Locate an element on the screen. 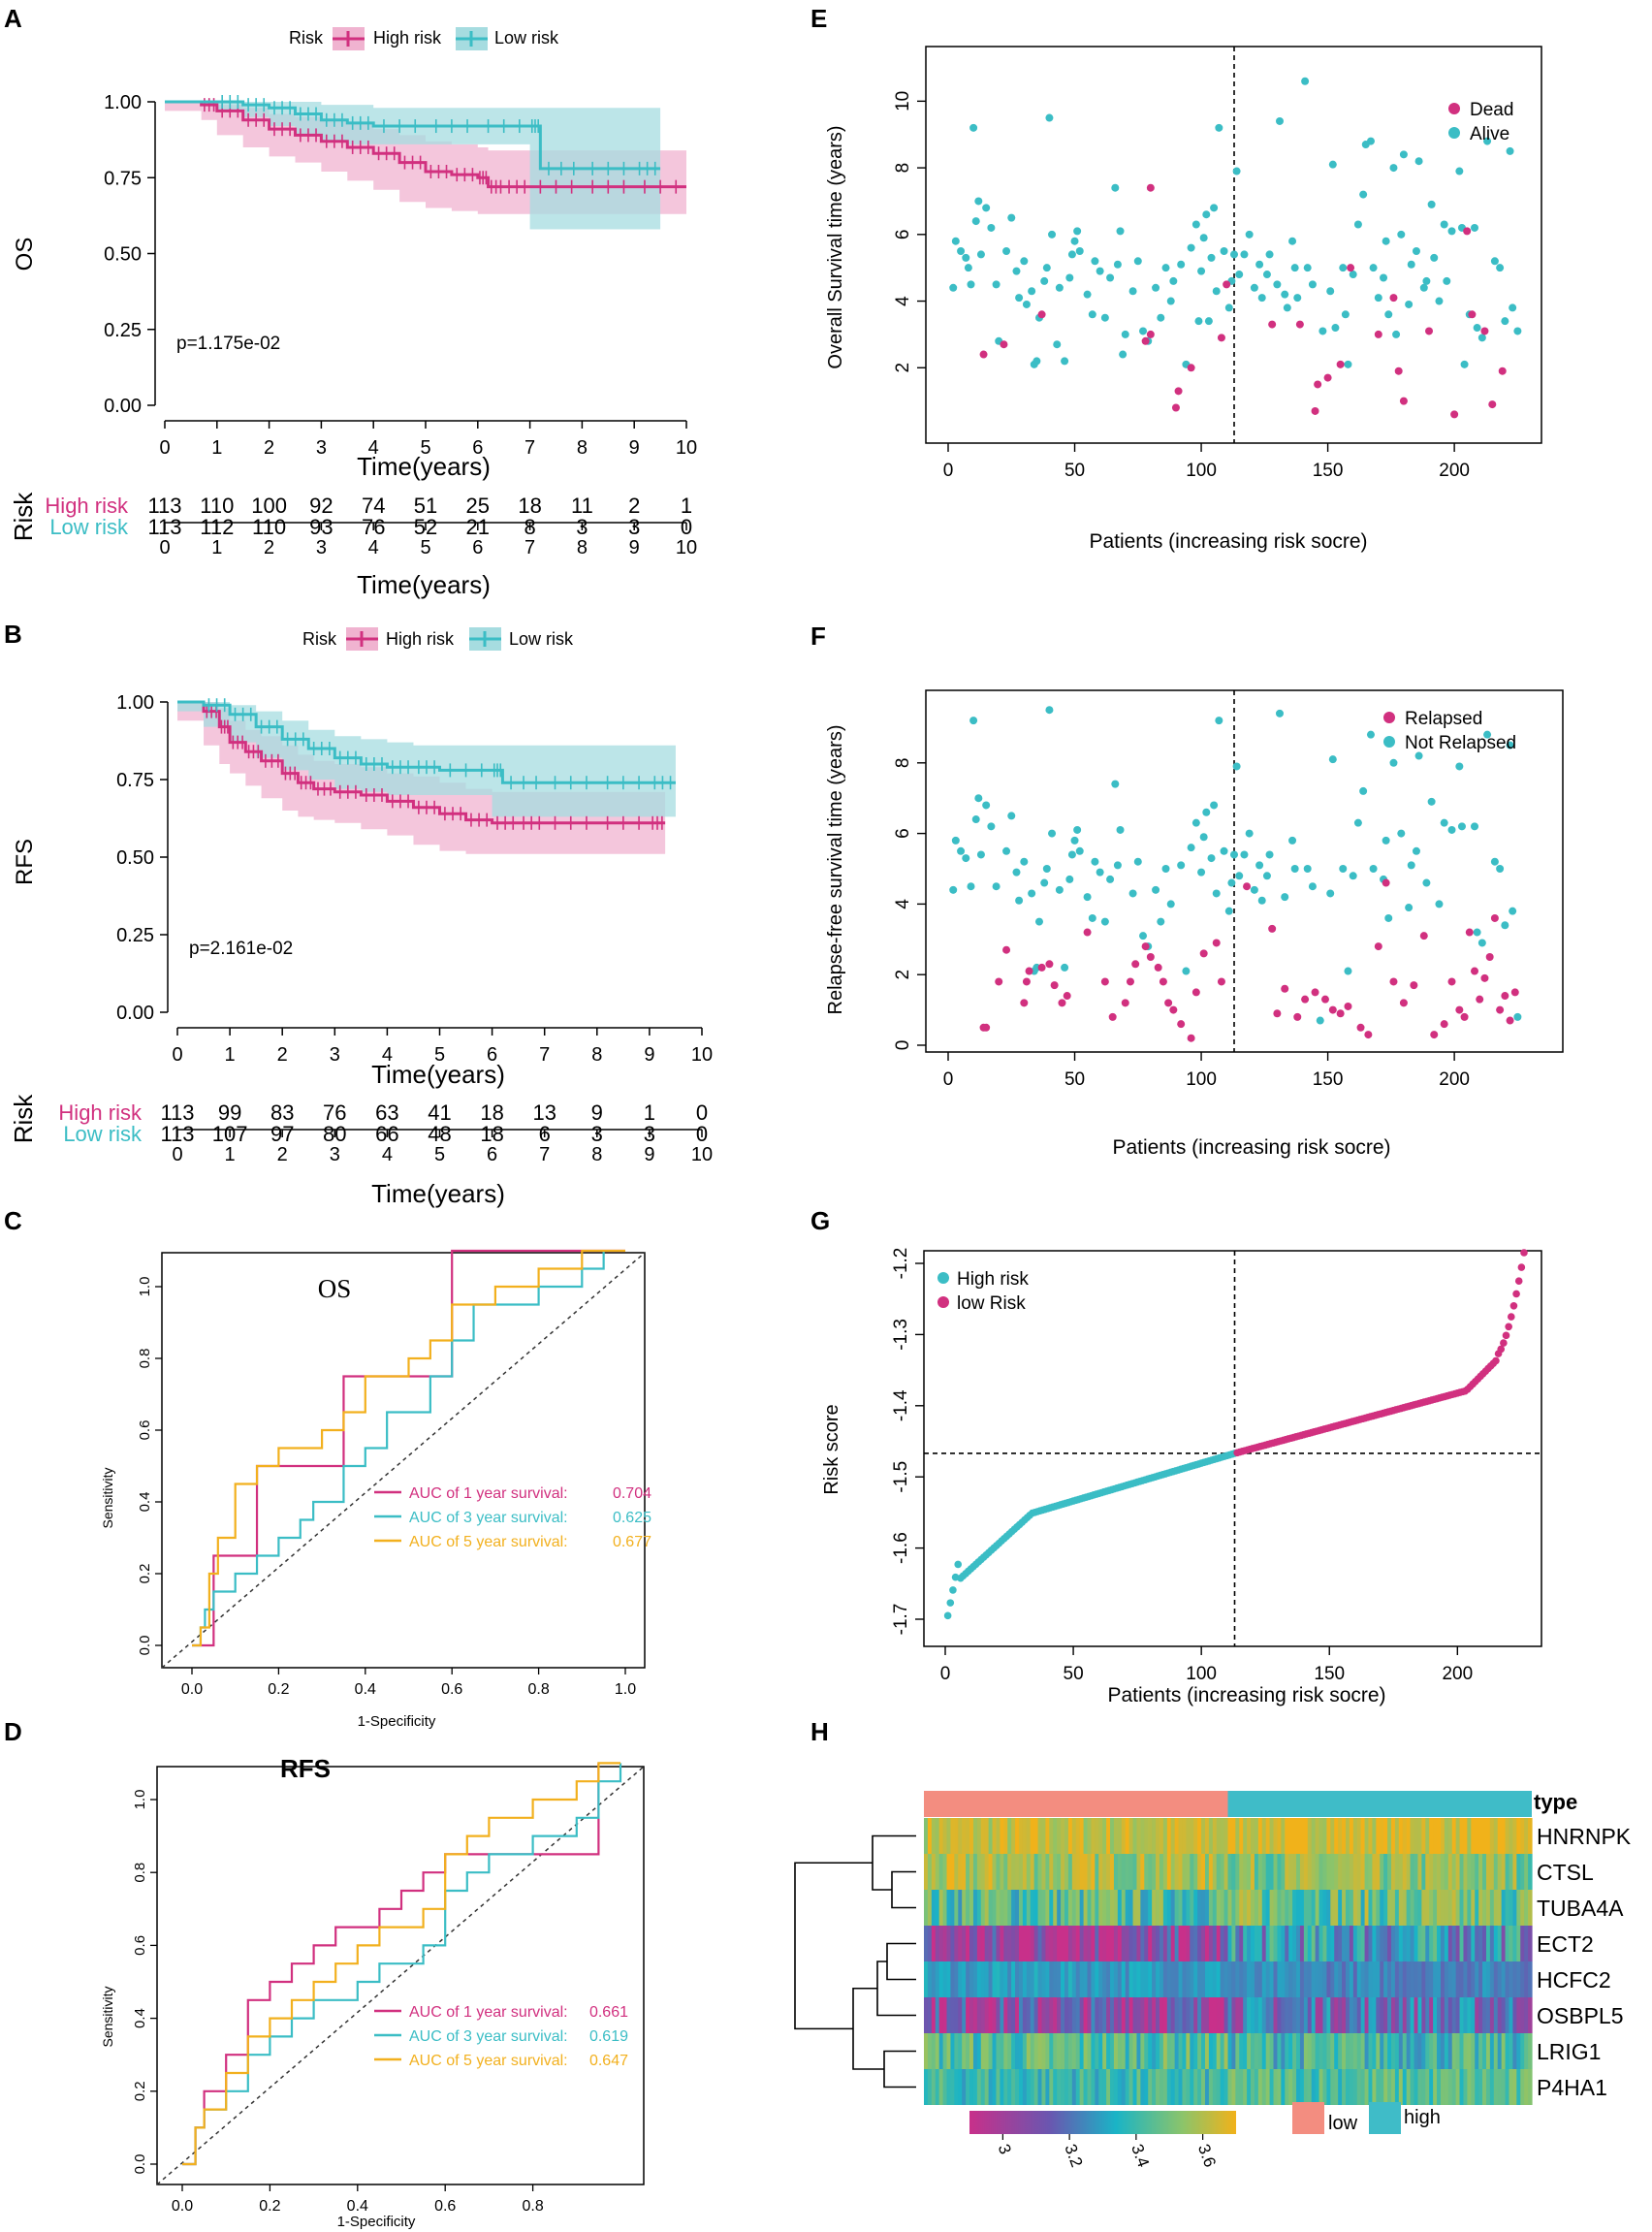 The image size is (1652, 2232). x-tick-label: 2 is located at coordinates (283, 1055).